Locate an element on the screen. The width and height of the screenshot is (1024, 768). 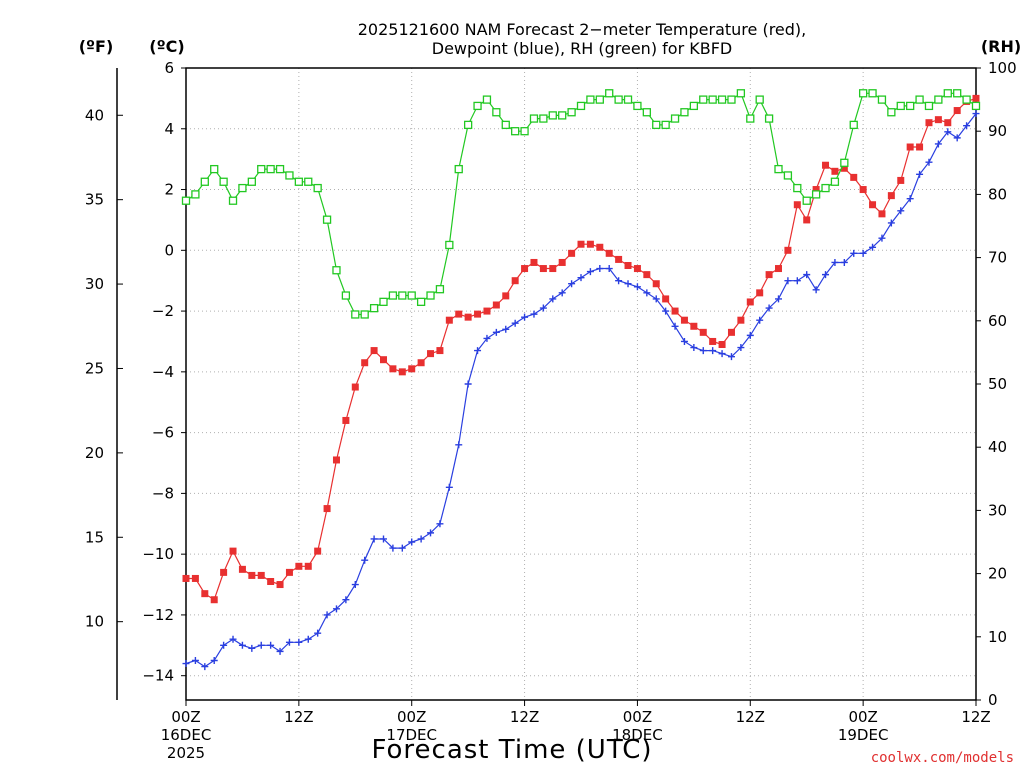
celsius-tick-label: −8 is located at coordinates (163, 493).